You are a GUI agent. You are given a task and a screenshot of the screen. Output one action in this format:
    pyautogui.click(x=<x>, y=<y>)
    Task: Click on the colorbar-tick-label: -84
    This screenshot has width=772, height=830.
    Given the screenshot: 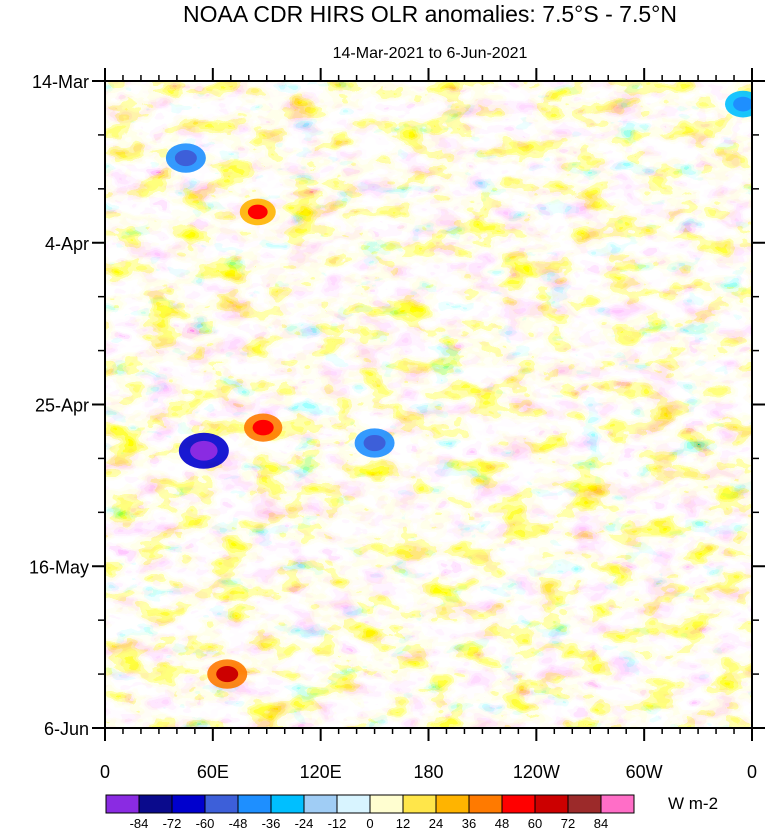 What is the action you would take?
    pyautogui.click(x=139, y=823)
    